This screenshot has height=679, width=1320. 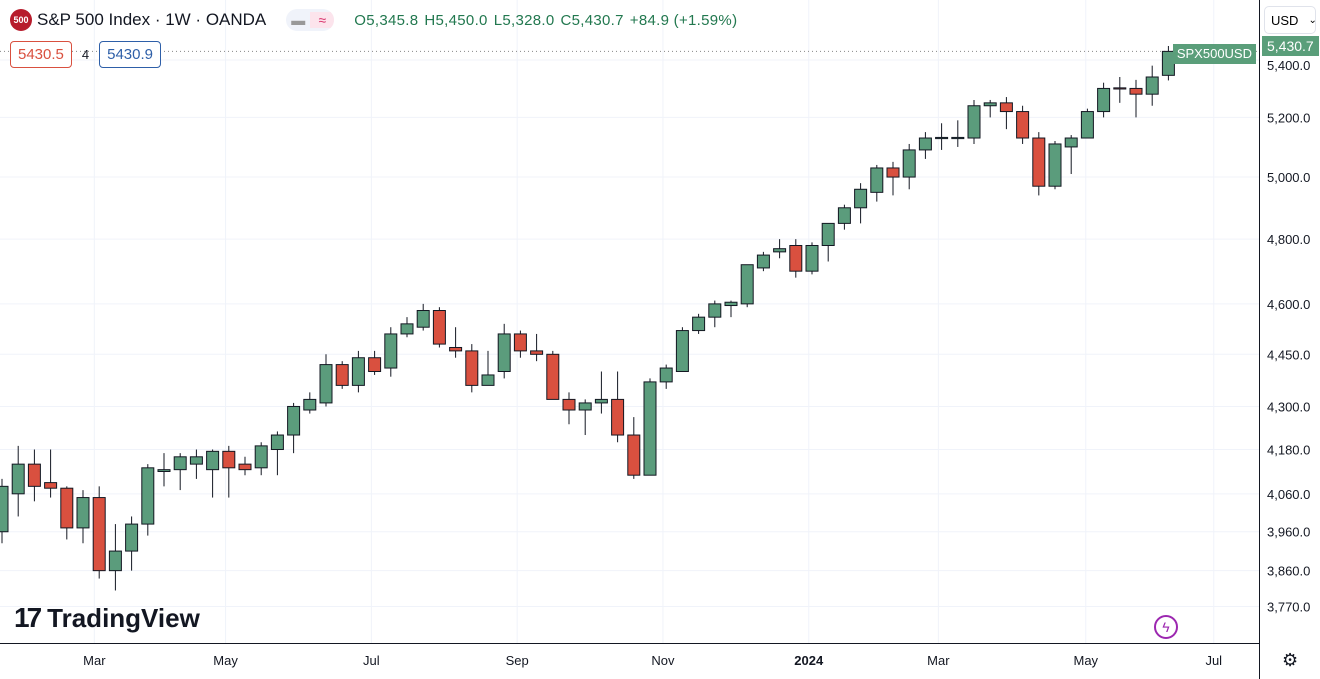 I want to click on legend-toggle: ▬ ≈, so click(x=310, y=20).